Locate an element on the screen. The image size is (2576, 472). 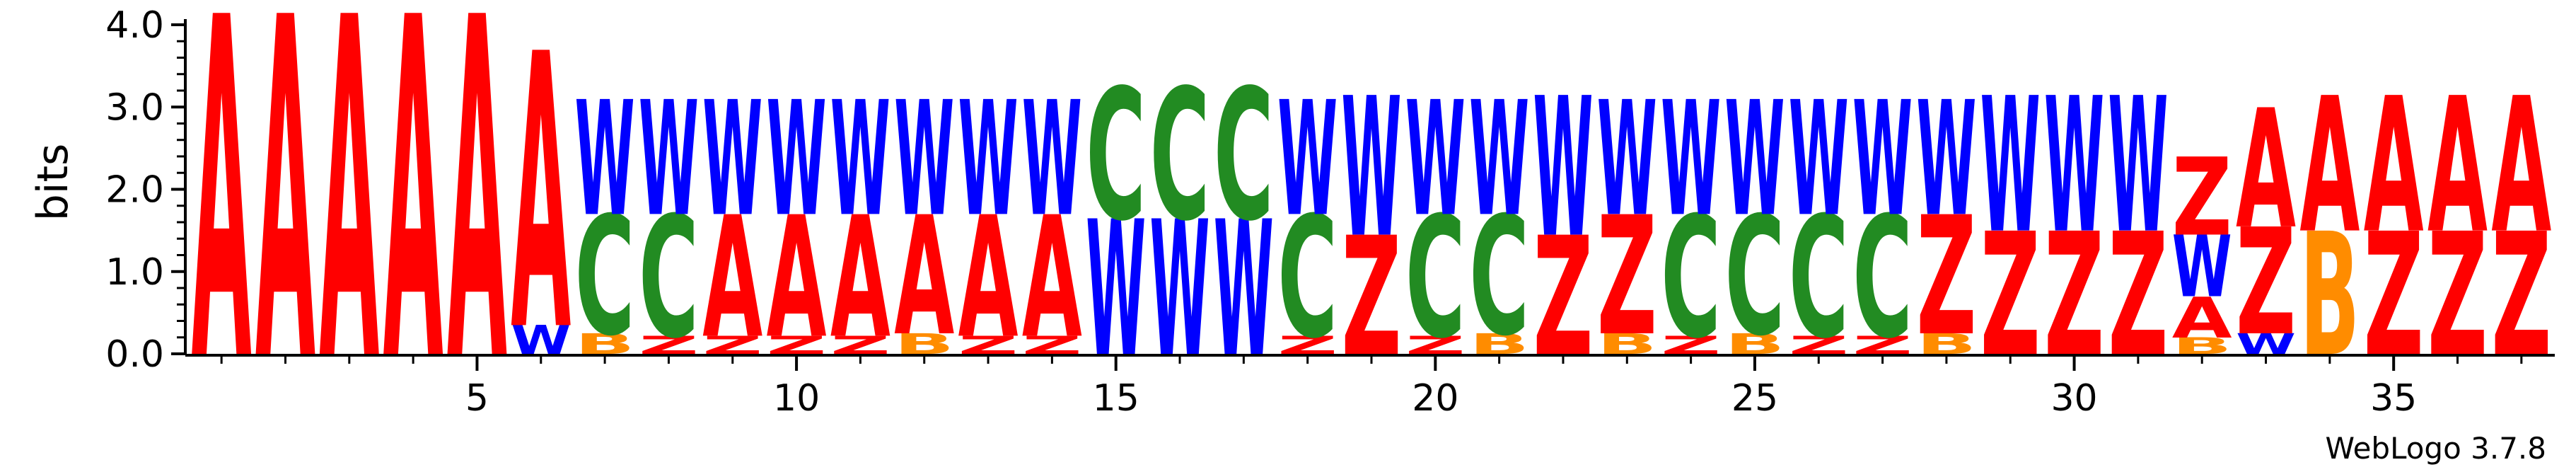
x-tick-label: 10 is located at coordinates (796, 398).